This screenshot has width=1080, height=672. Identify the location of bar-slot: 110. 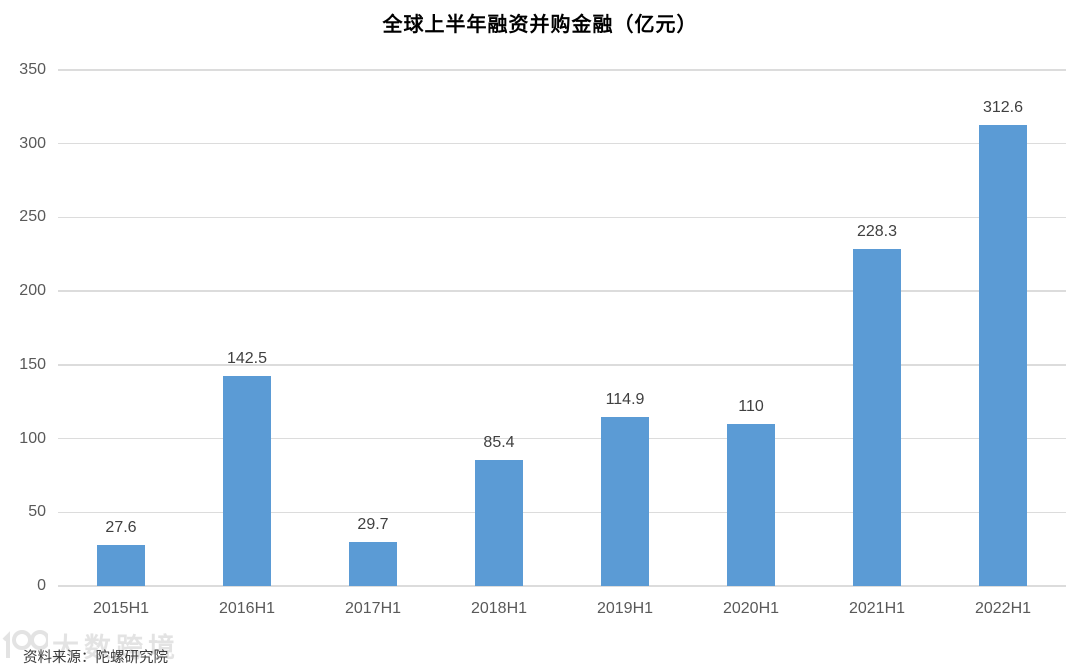
(751, 328).